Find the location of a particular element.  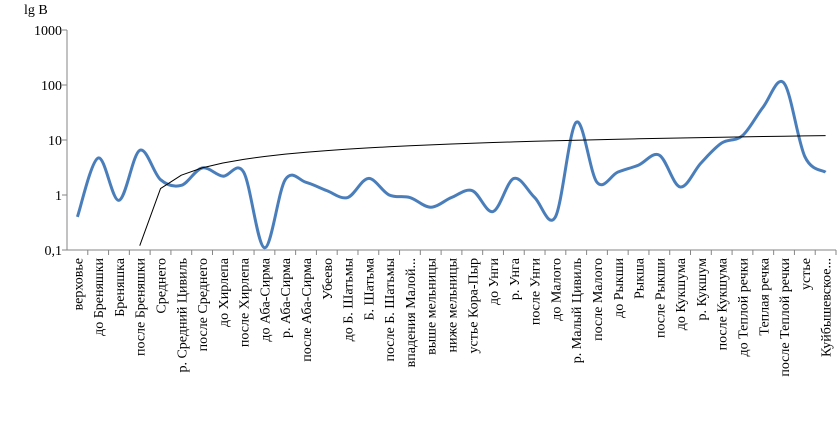

y-axis-label: lg B is located at coordinates (36, 10).